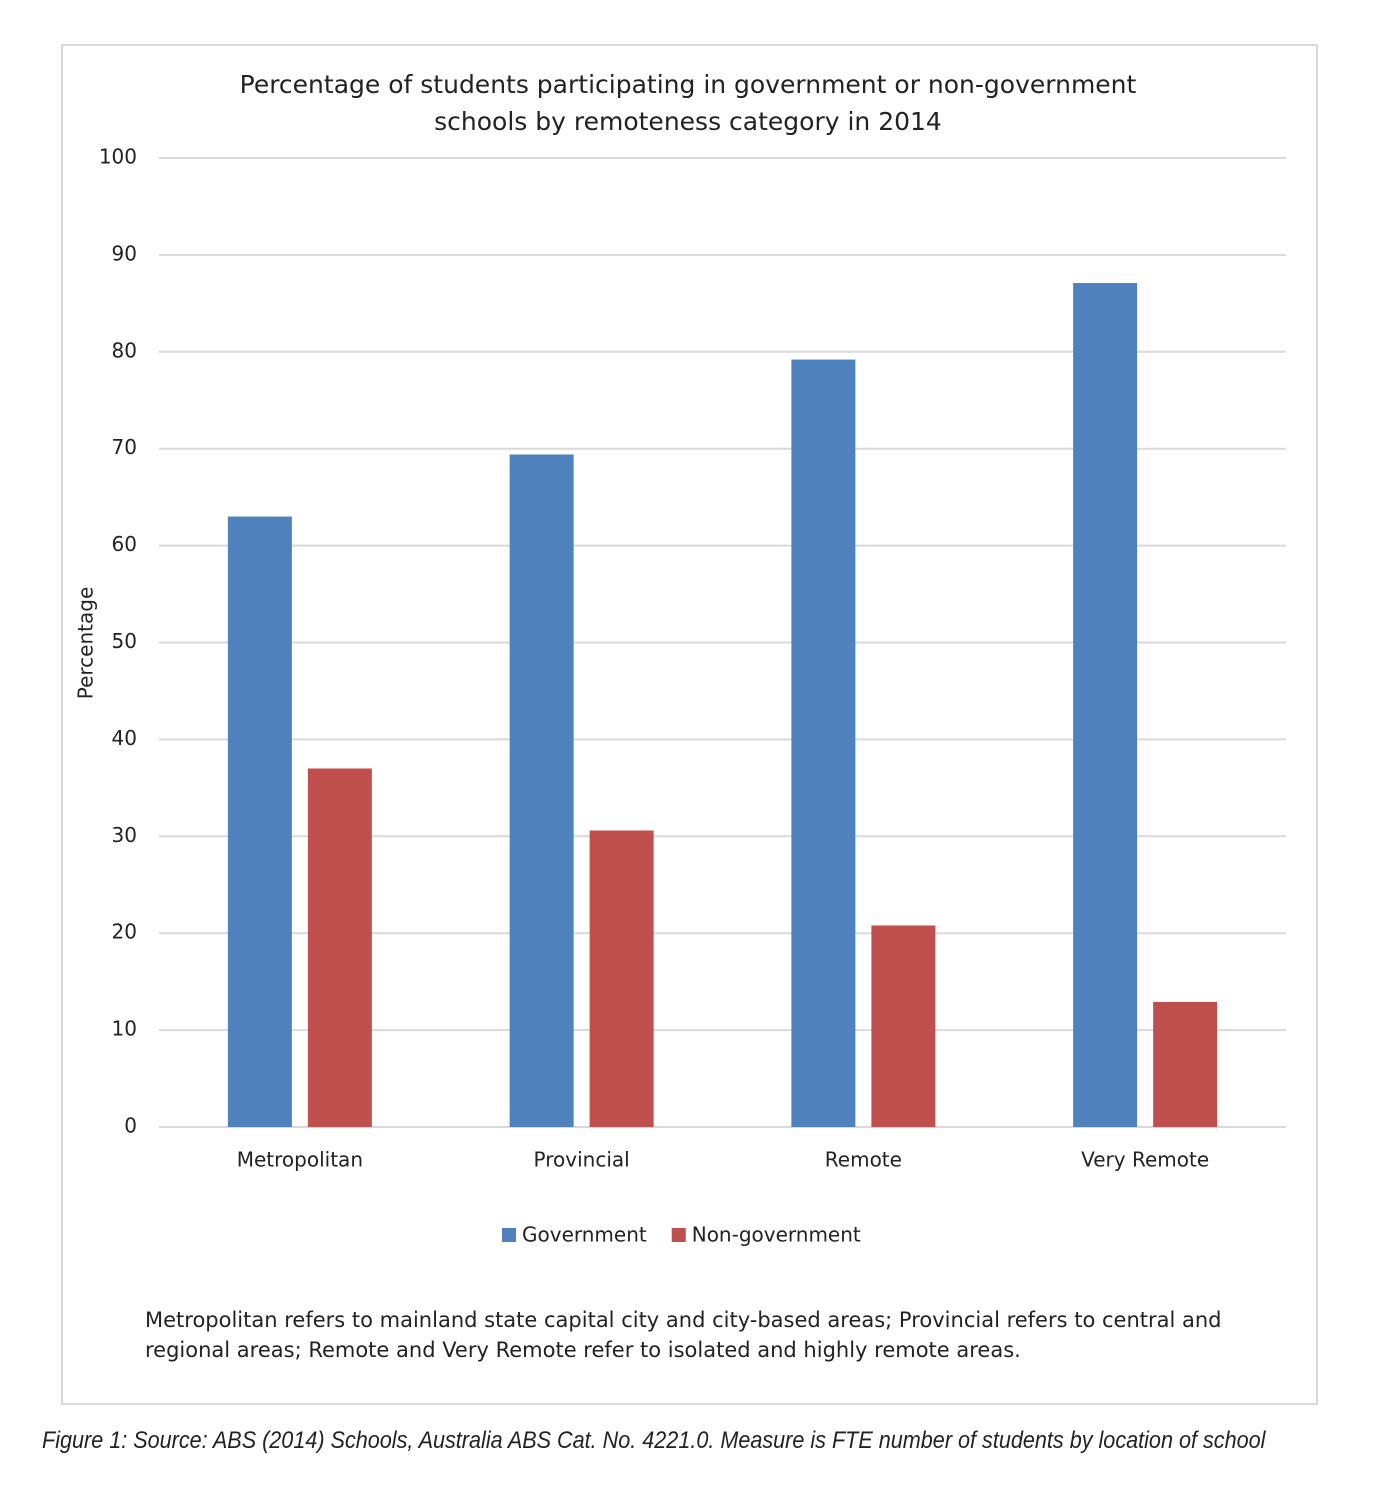 This screenshot has height=1505, width=1378. I want to click on y-tick-label: 40, so click(124, 738).